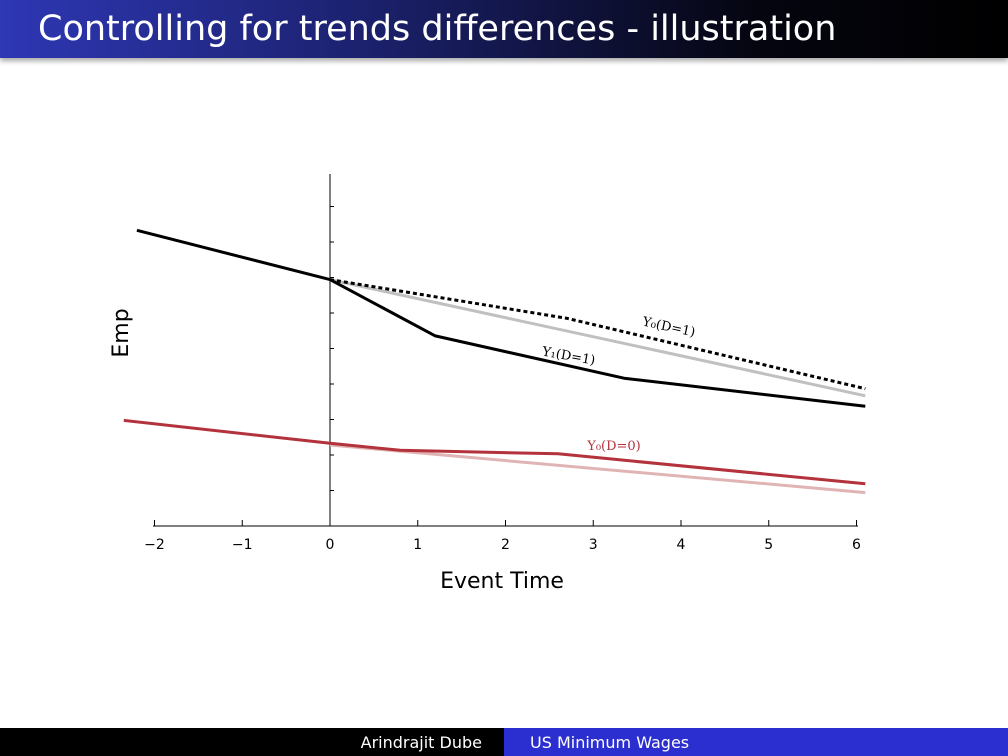 Image resolution: width=1008 pixels, height=756 pixels. Describe the element at coordinates (681, 545) in the screenshot. I see `x-tick-label: 4` at that location.